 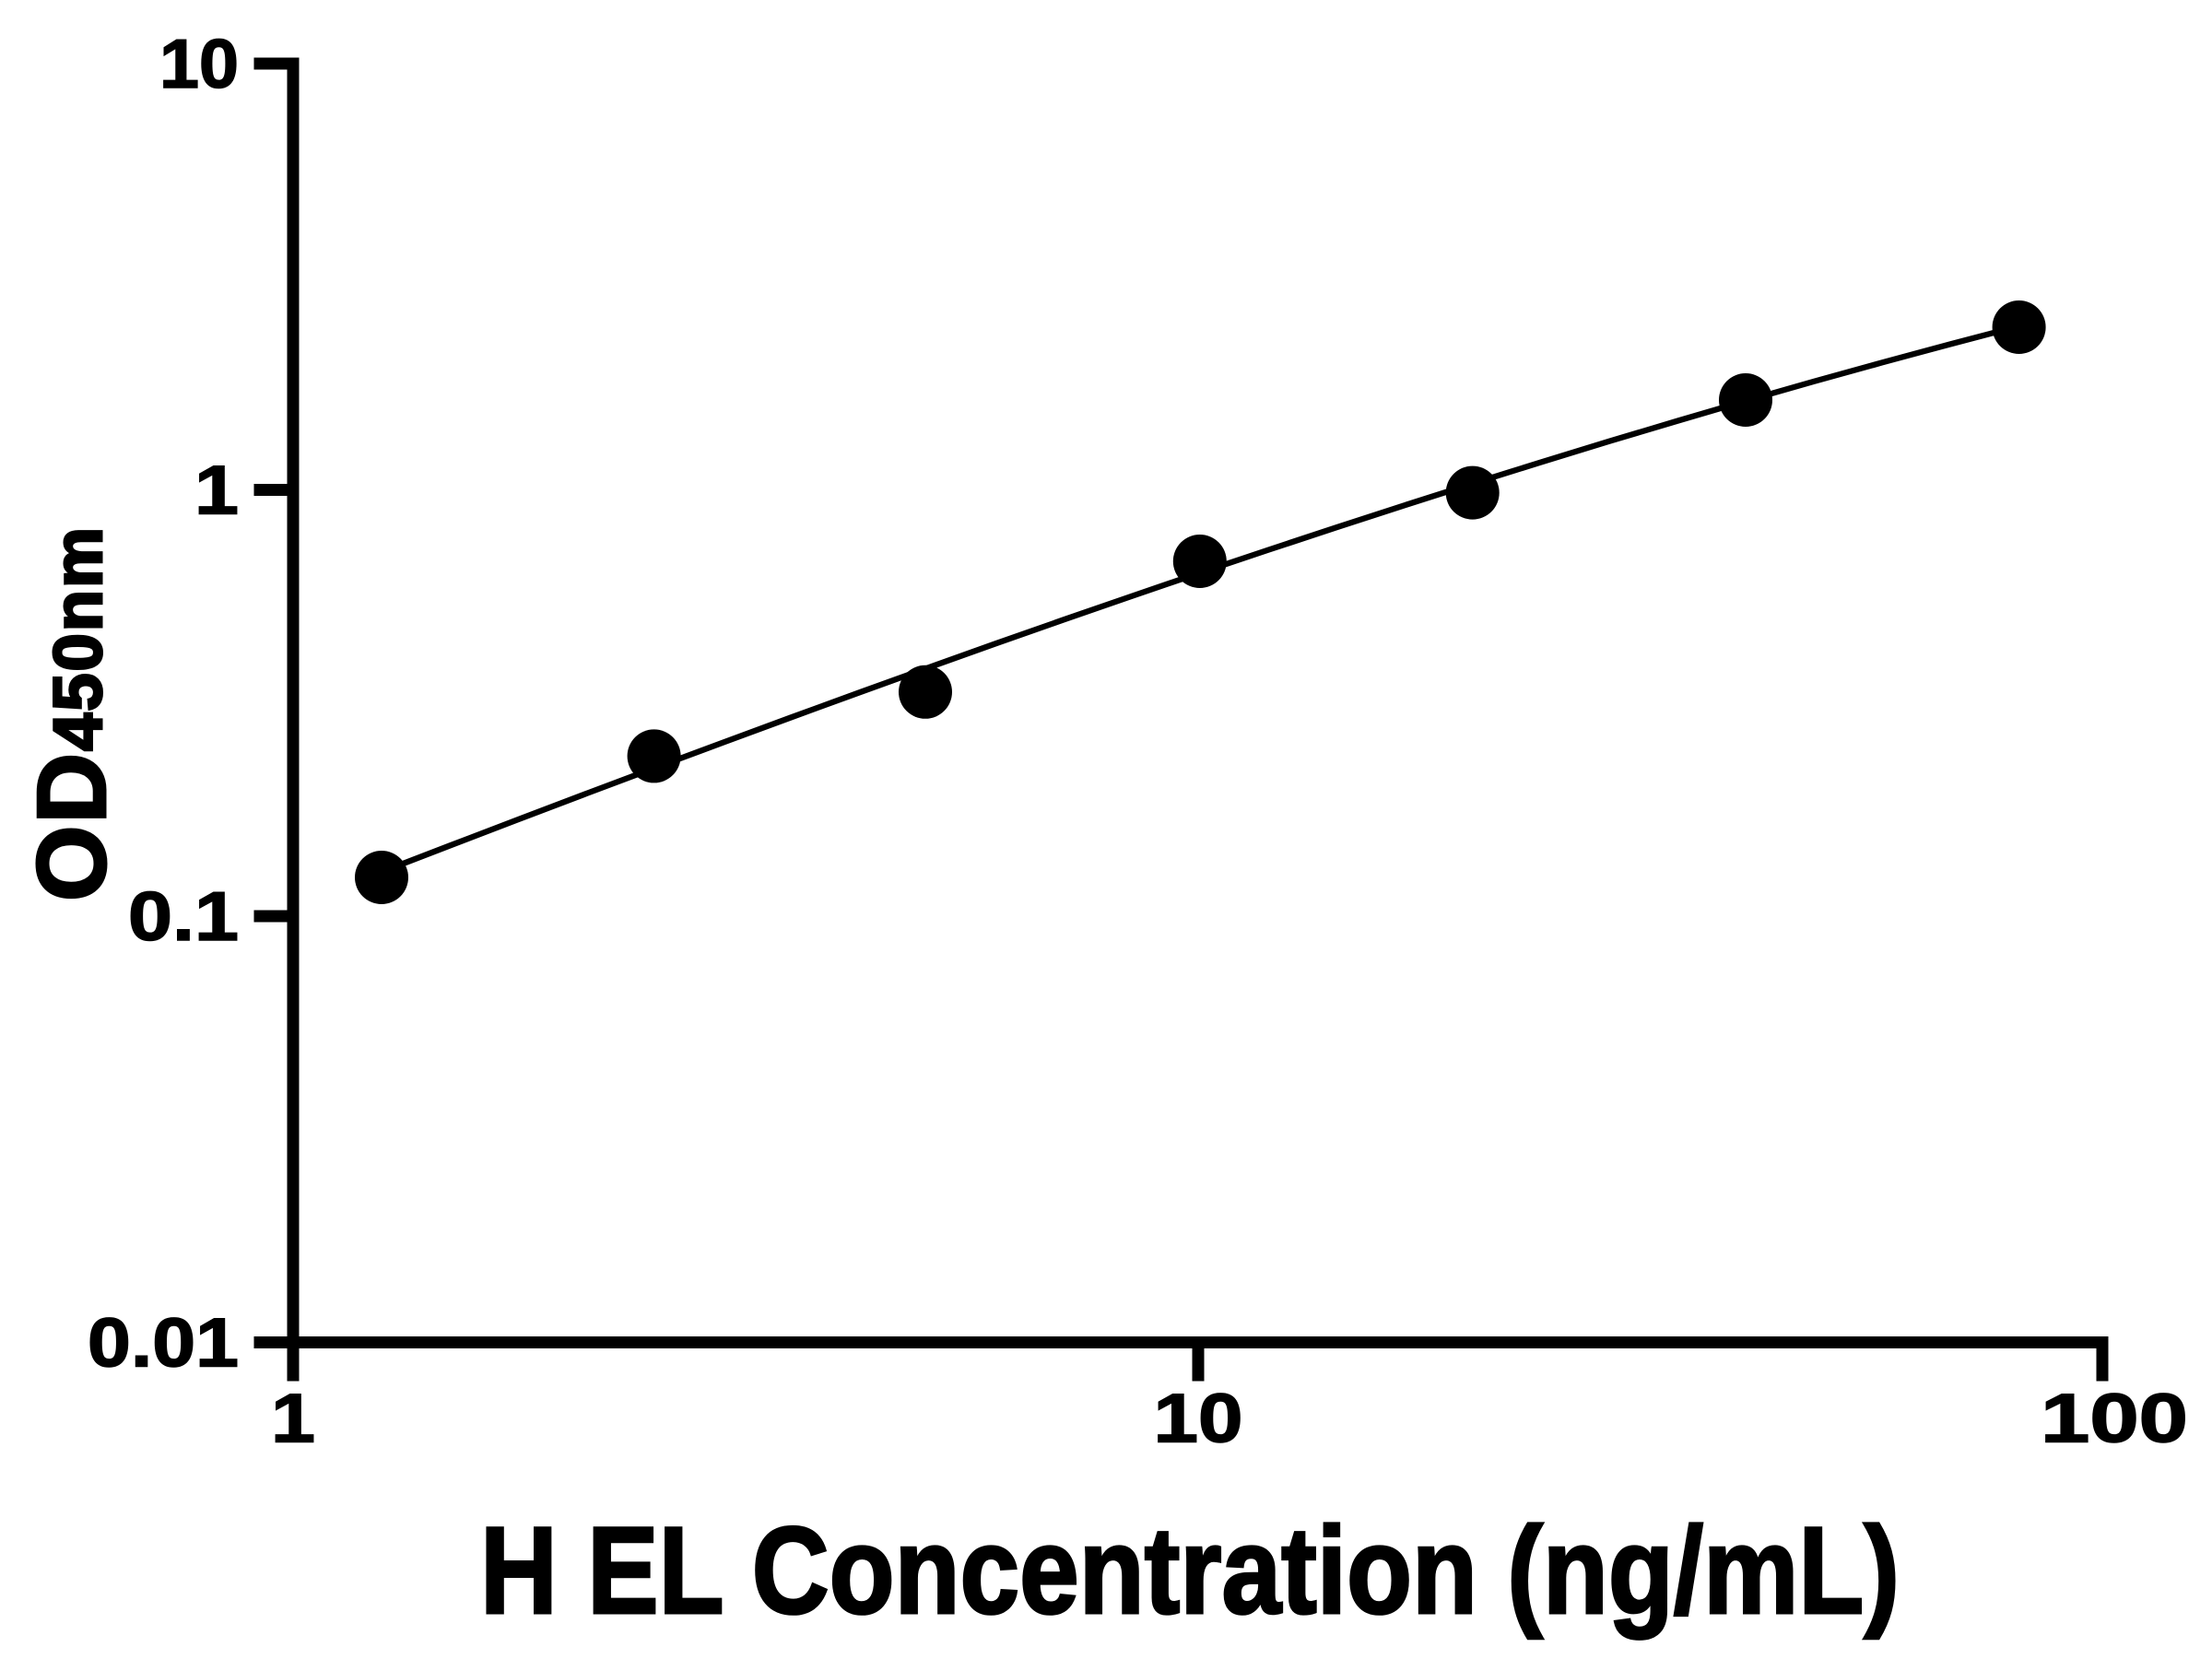 What do you see at coordinates (183, 916) in the screenshot?
I see `svg-text: 0.1` at bounding box center [183, 916].